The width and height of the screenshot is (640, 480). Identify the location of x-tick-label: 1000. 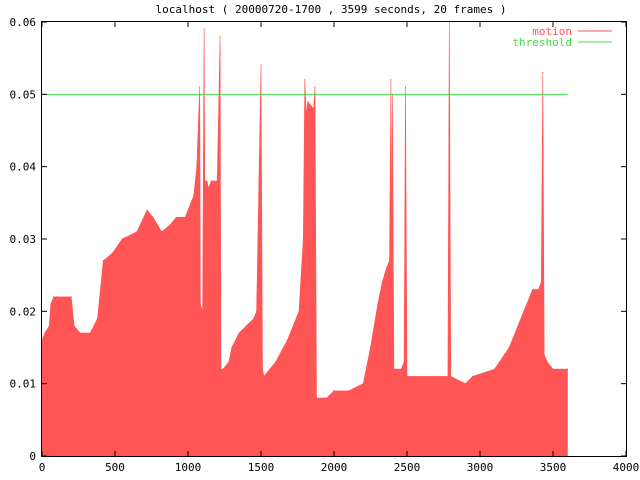
(188, 467).